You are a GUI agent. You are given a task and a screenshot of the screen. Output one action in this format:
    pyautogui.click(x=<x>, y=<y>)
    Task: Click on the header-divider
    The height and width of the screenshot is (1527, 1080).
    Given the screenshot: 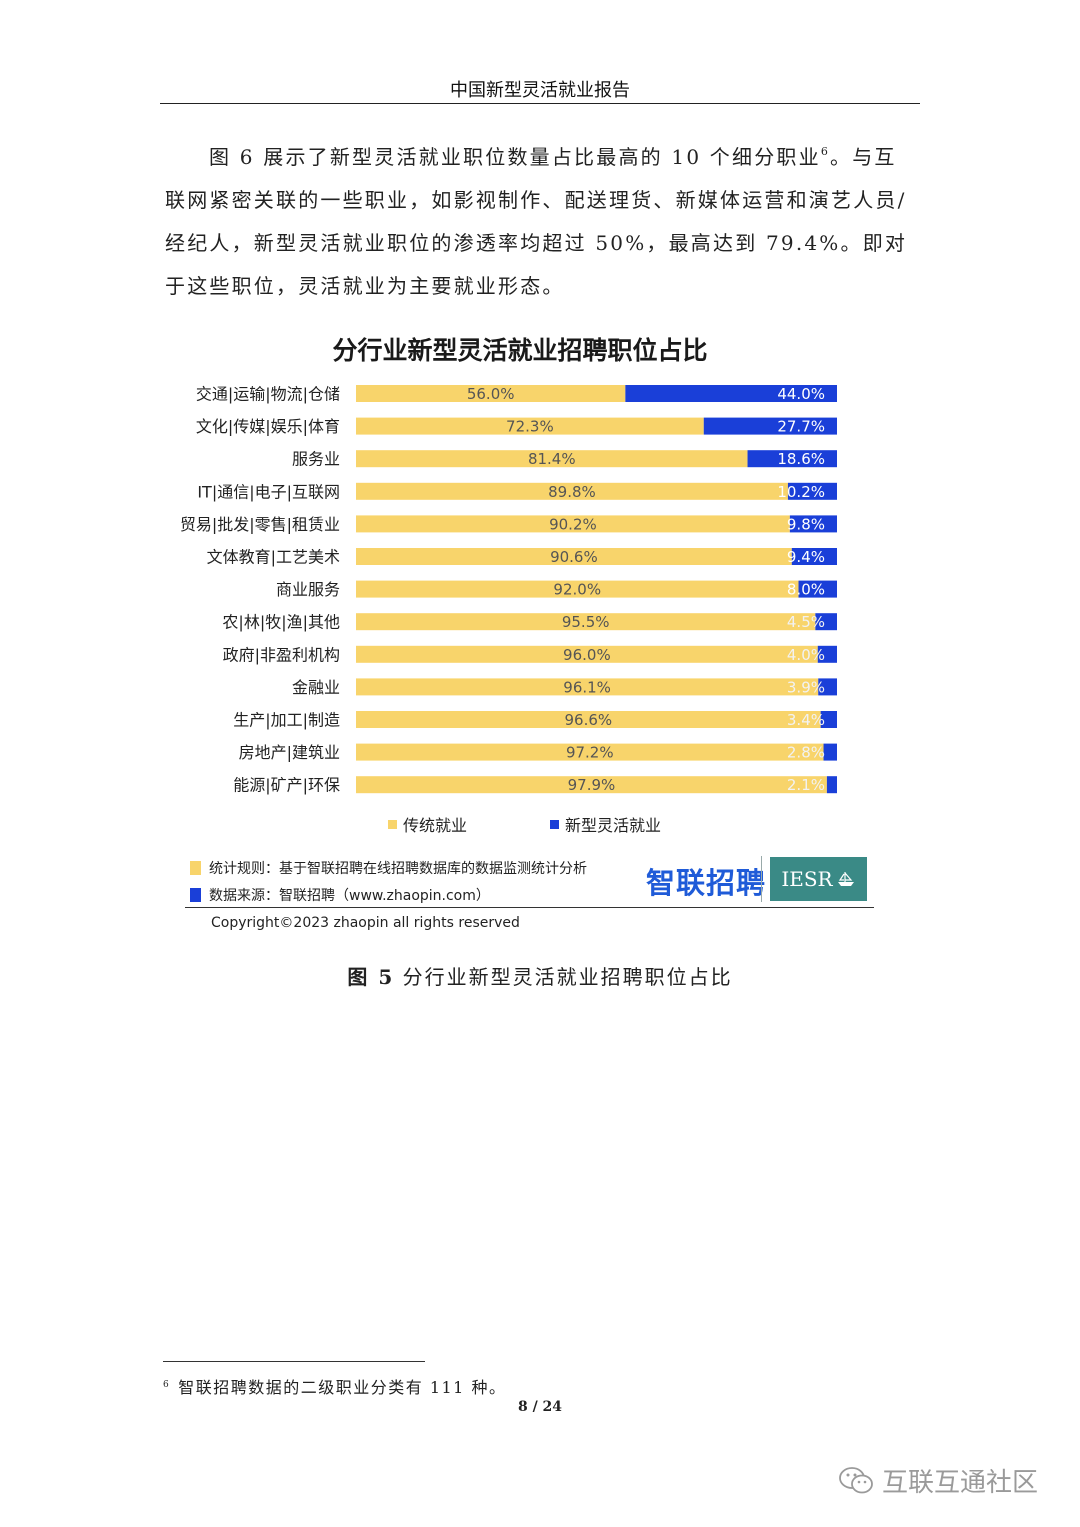 What is the action you would take?
    pyautogui.click(x=540, y=103)
    